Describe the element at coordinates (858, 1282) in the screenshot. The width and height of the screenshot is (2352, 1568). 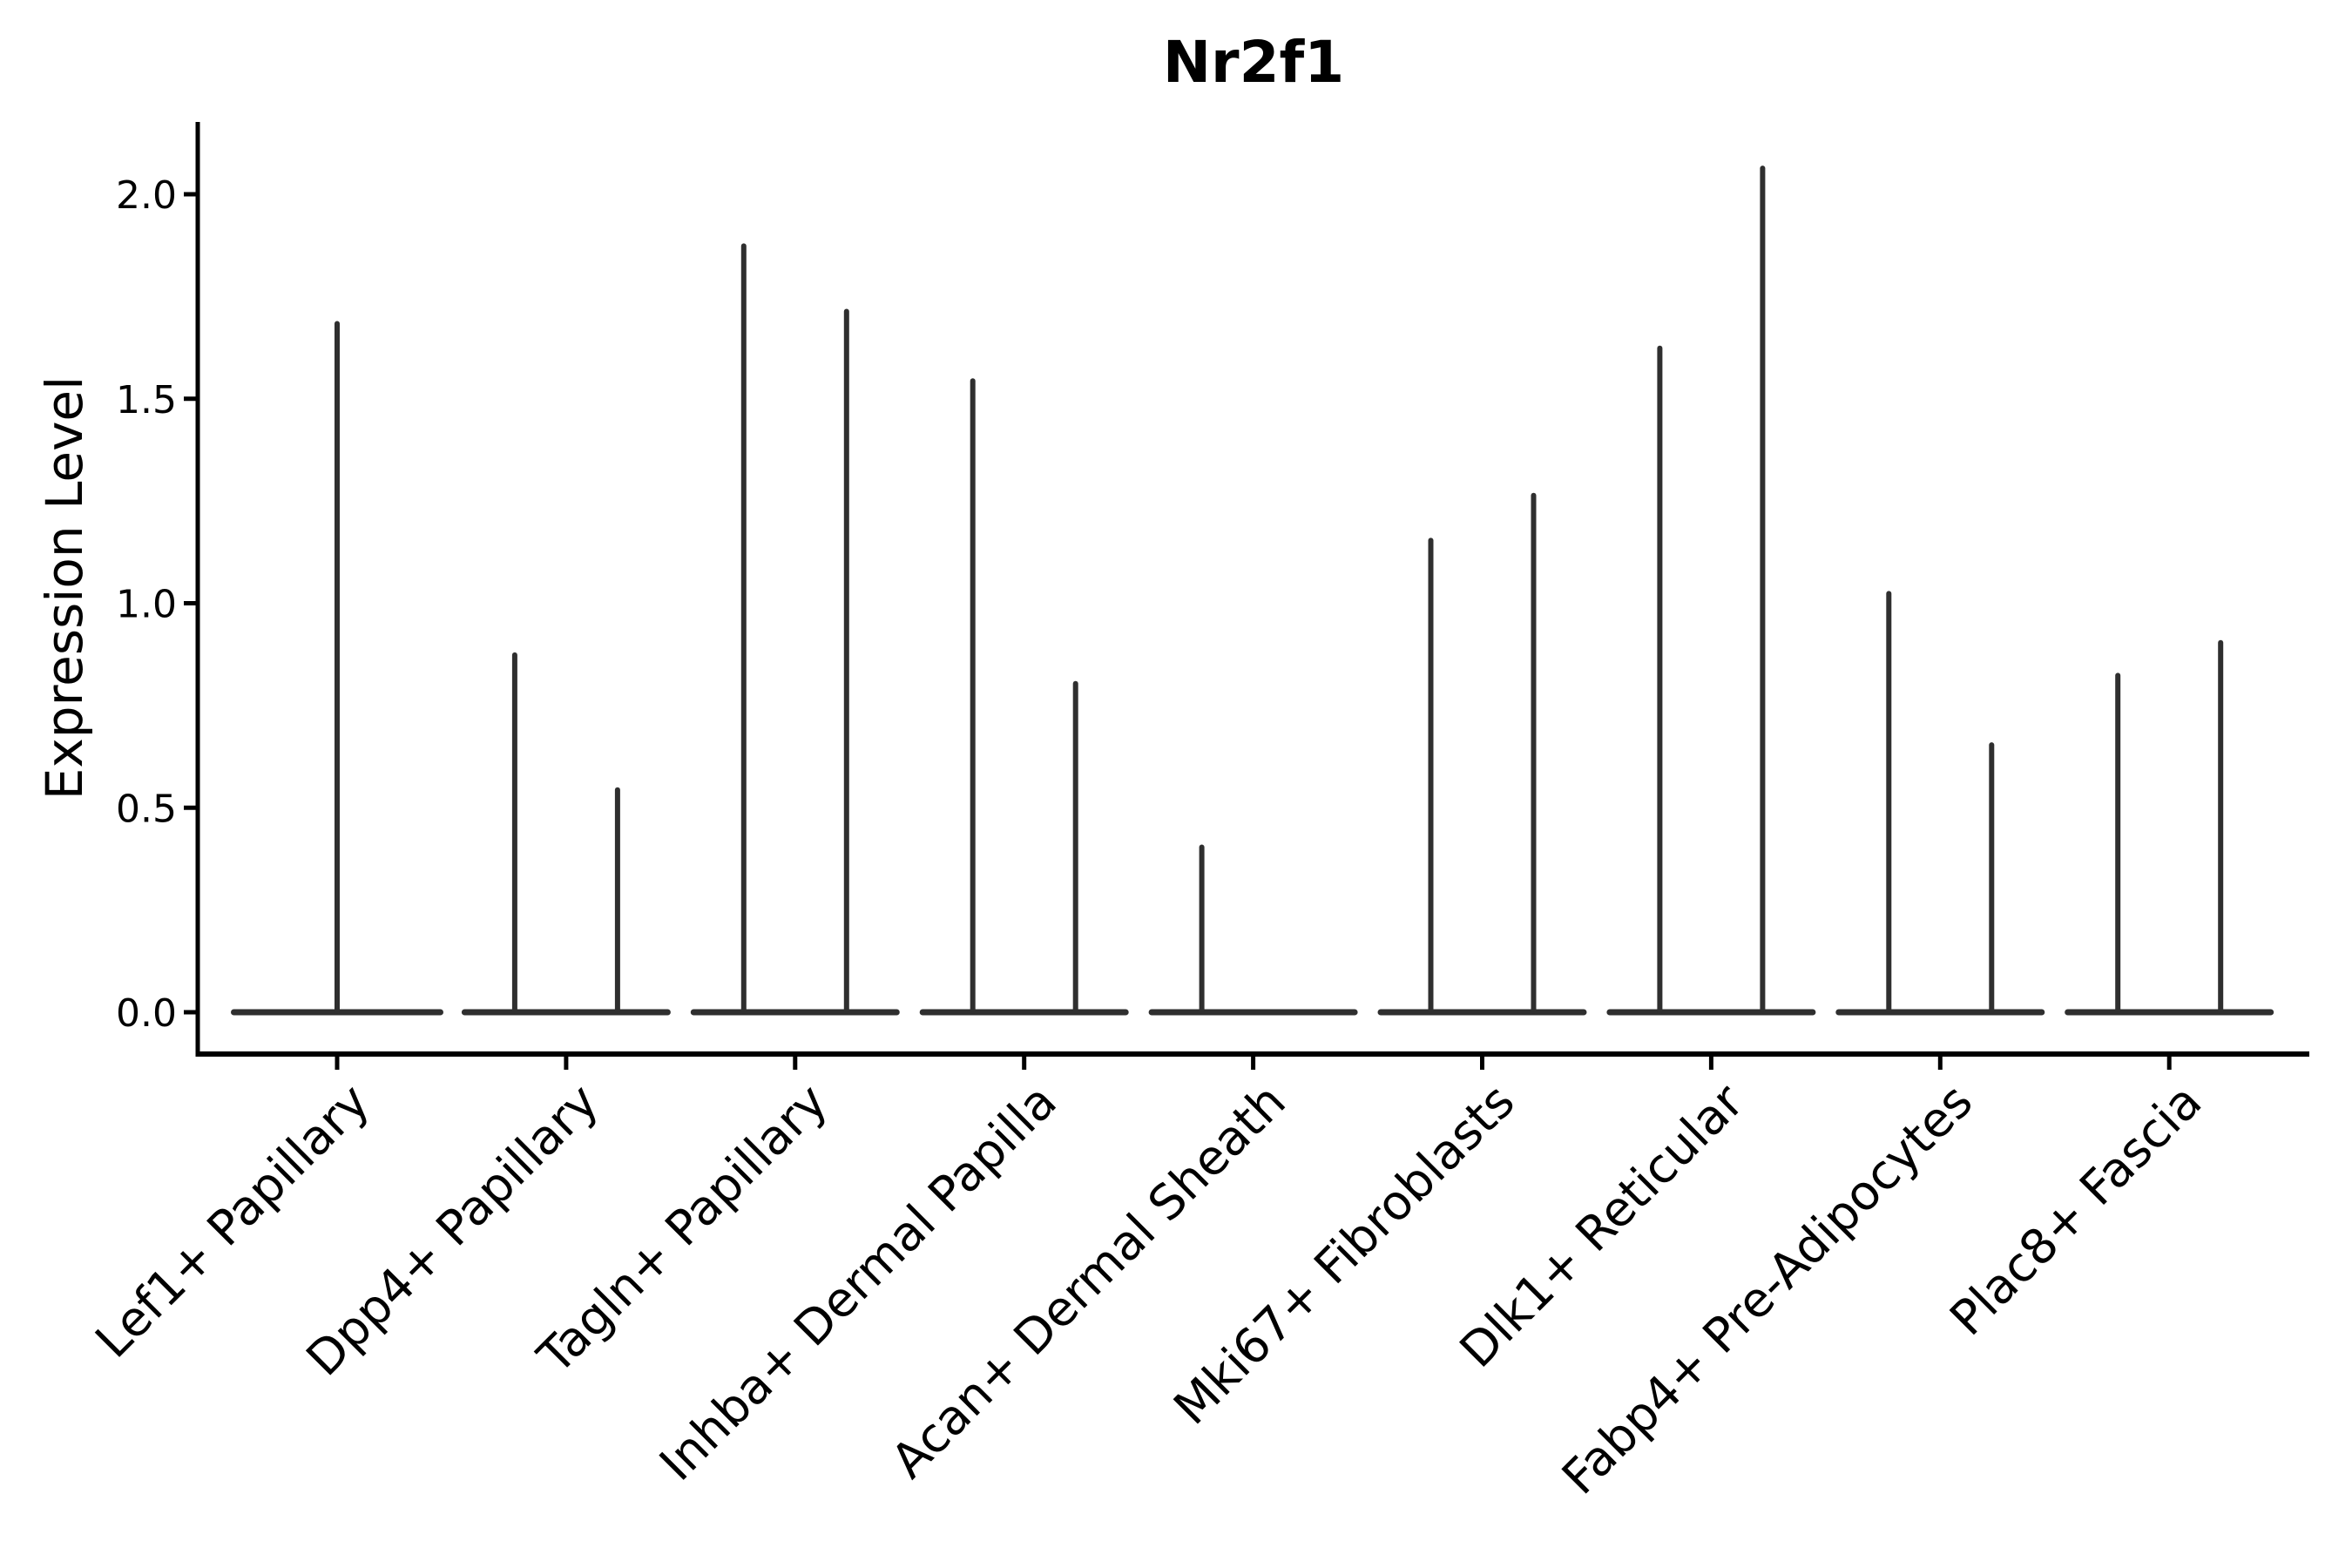
I see `x-category-label: Inhba+ Dermal Papilla` at that location.